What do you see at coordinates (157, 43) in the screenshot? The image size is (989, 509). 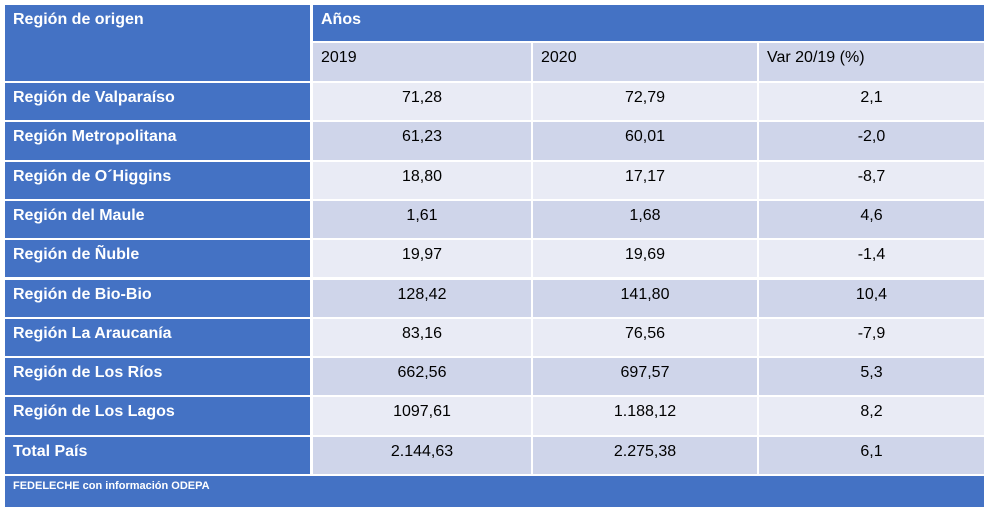 I see `header-title: Región de origen` at bounding box center [157, 43].